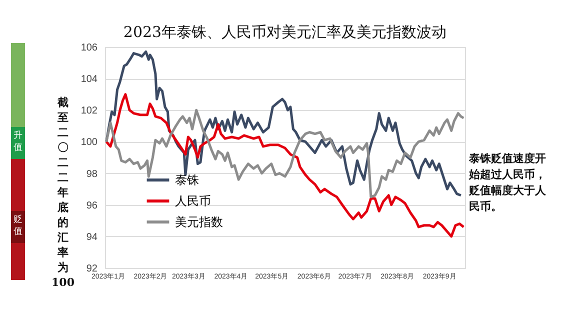 This screenshot has height=321, width=564. What do you see at coordinates (18, 225) in the screenshot?
I see `text: 贬值` at bounding box center [18, 225].